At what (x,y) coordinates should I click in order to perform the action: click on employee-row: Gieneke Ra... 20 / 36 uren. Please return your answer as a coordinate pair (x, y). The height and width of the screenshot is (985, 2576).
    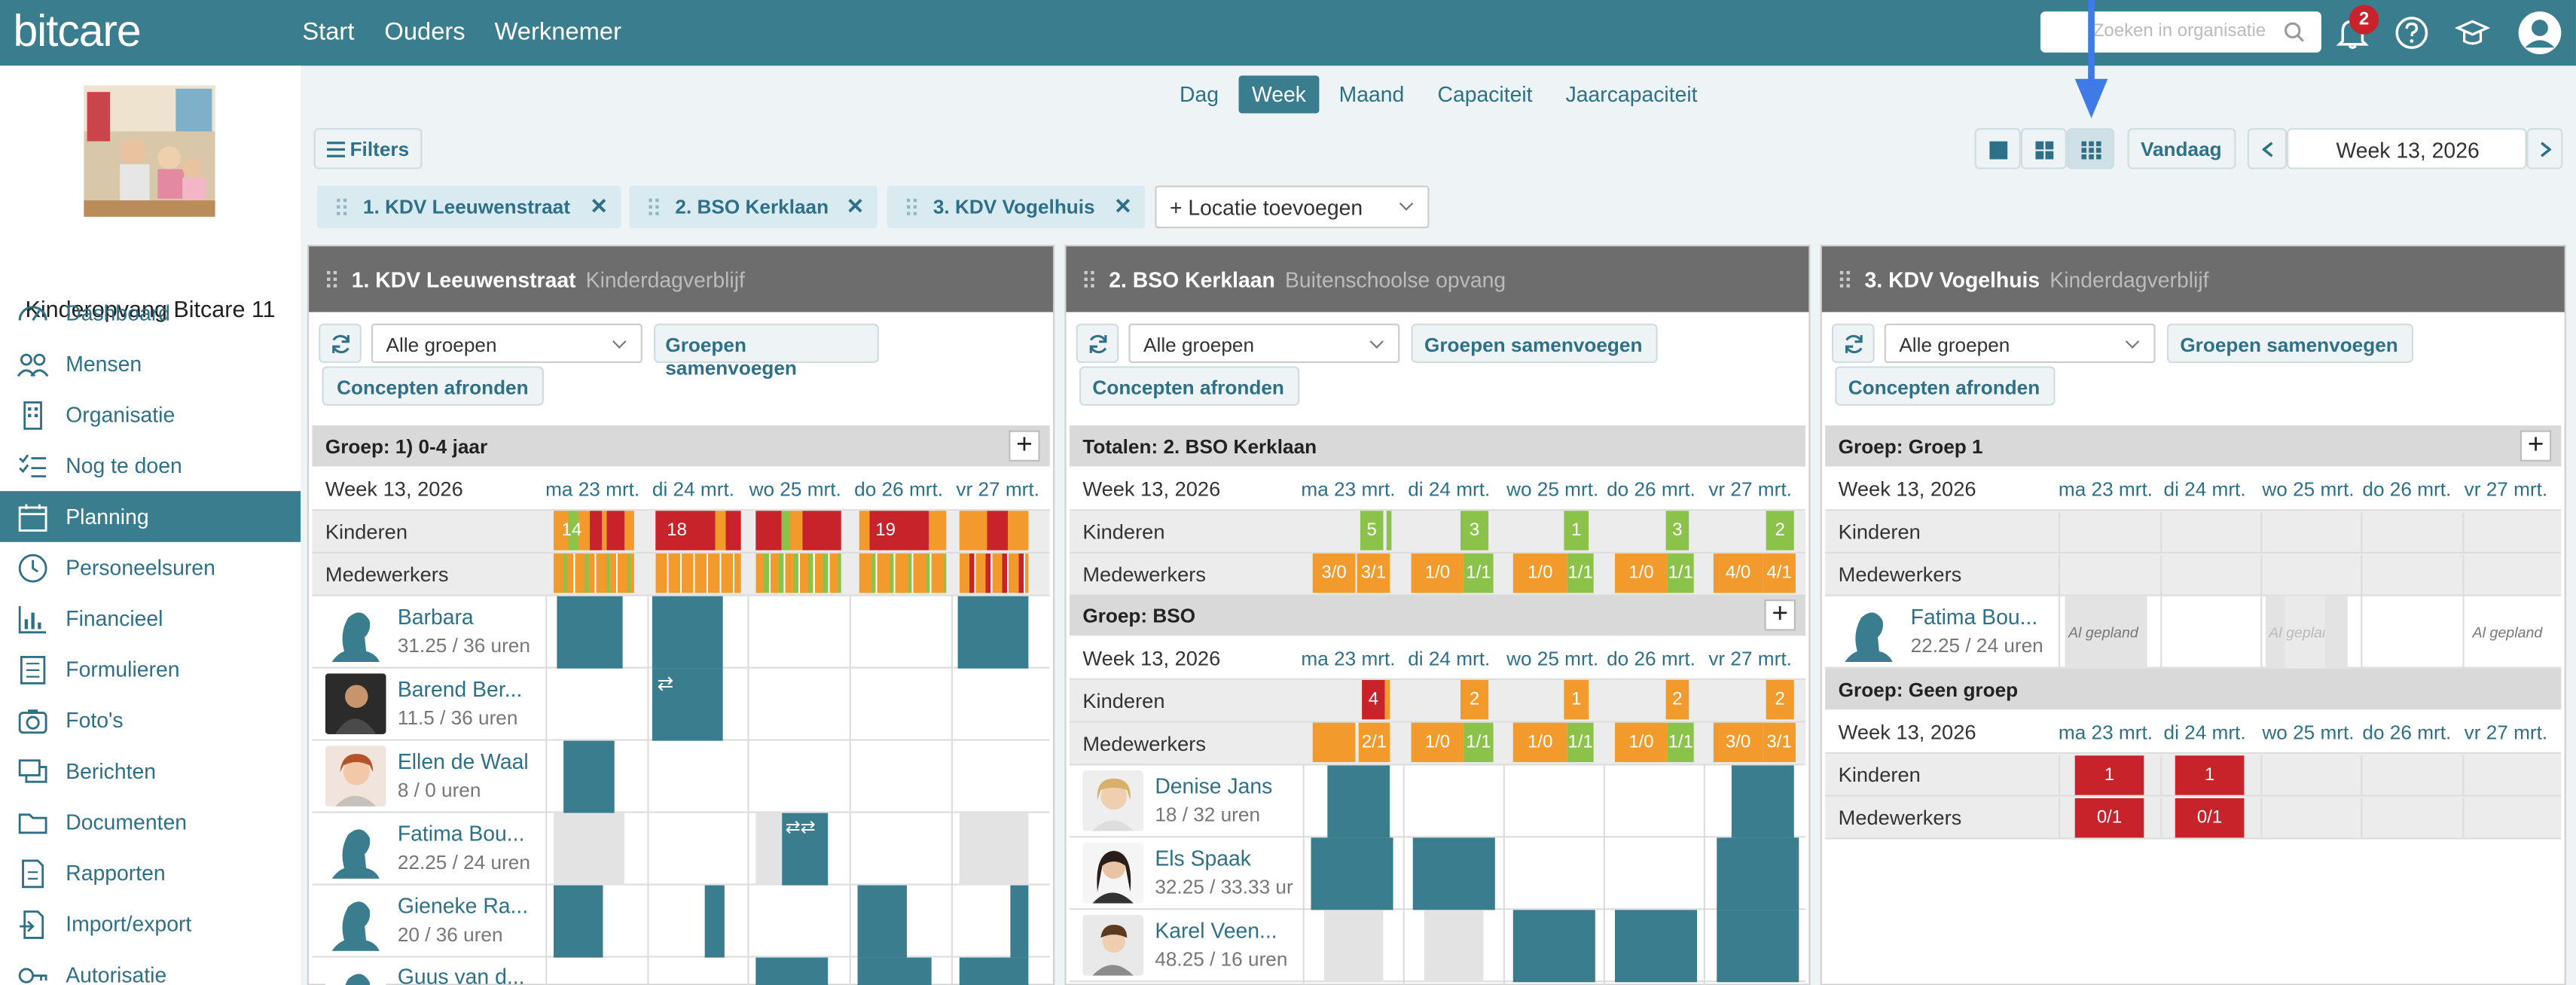
    Looking at the image, I should click on (681, 922).